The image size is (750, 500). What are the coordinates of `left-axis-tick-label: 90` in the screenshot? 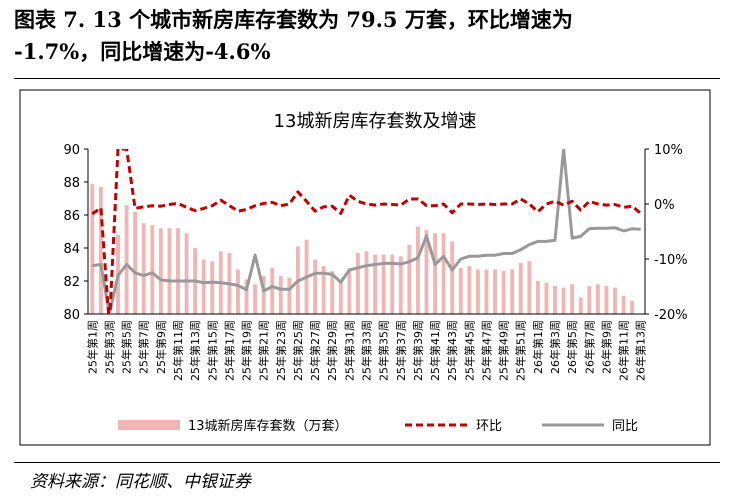 It's located at (71, 150).